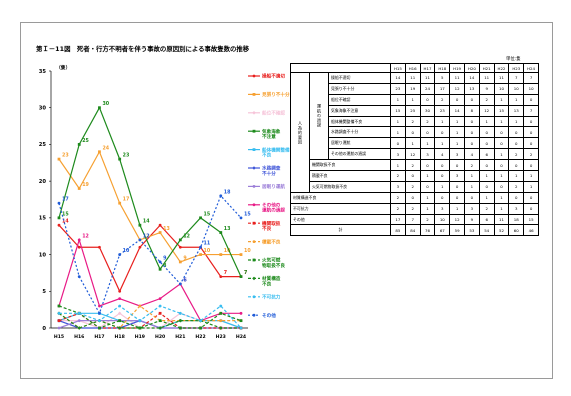  Describe the element at coordinates (227, 229) in the screenshot. I see `data-label: 13` at that location.